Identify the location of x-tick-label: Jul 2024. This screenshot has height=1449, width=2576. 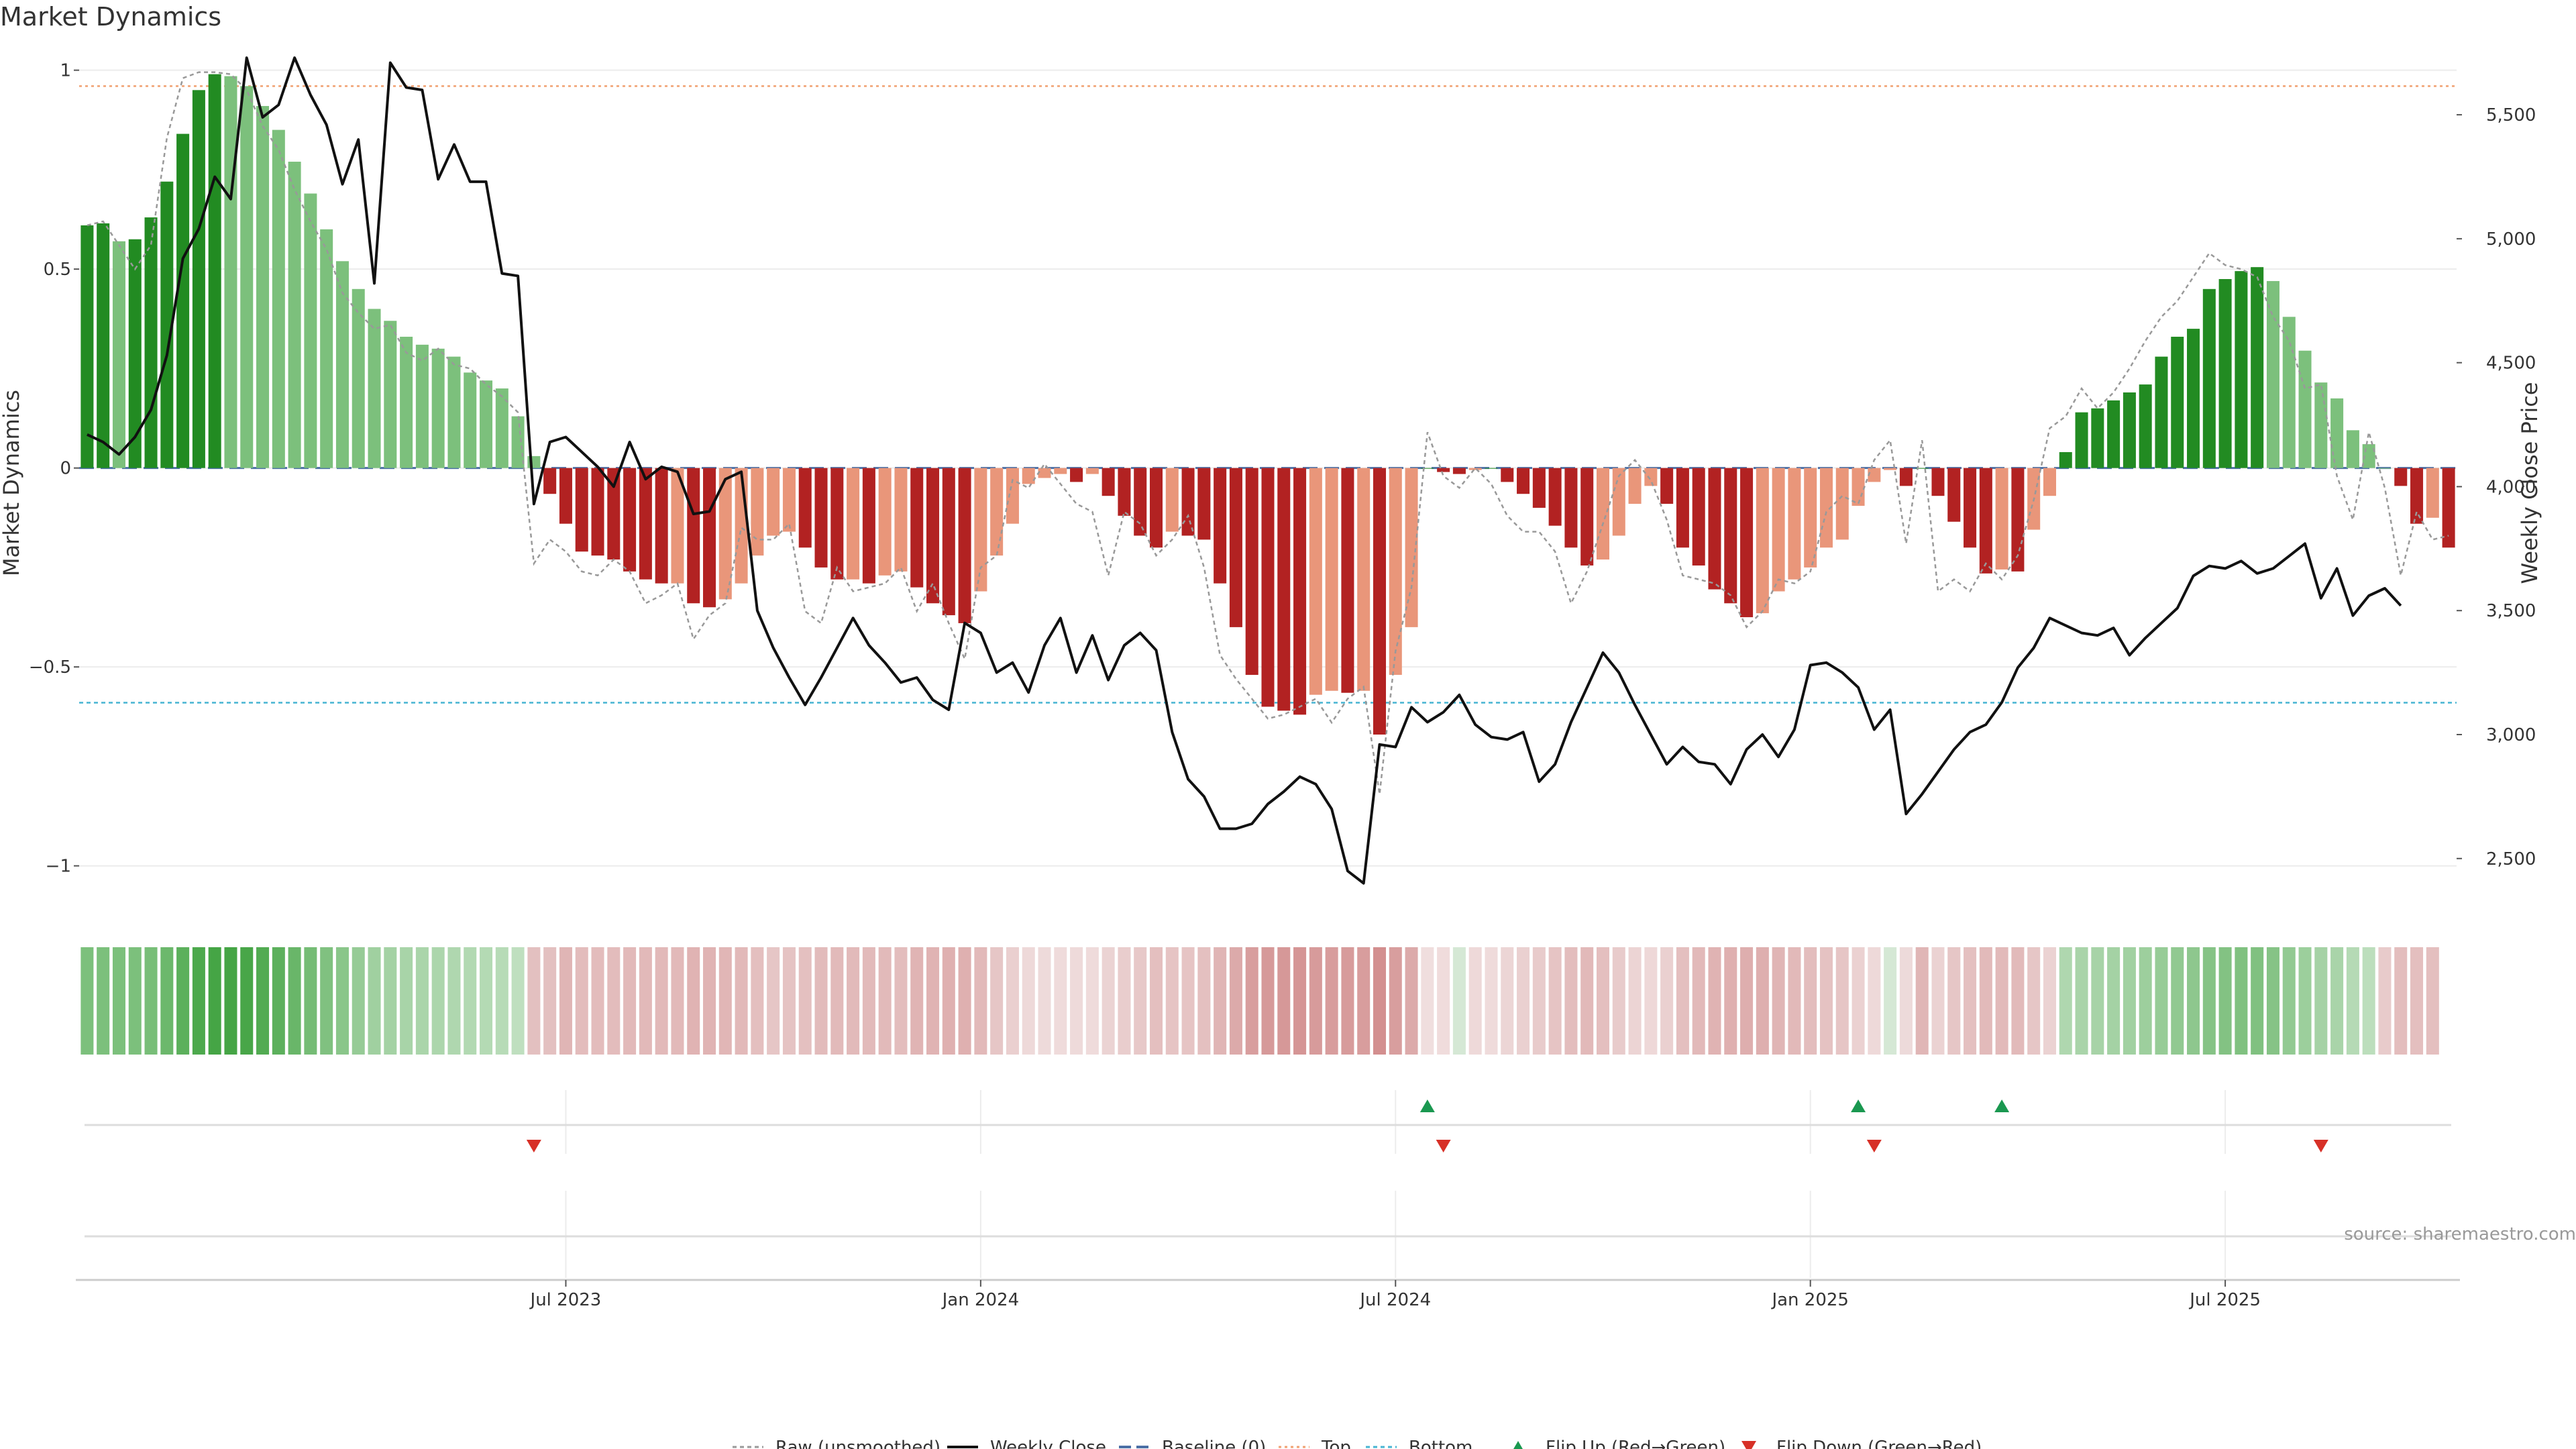
(1394, 1300).